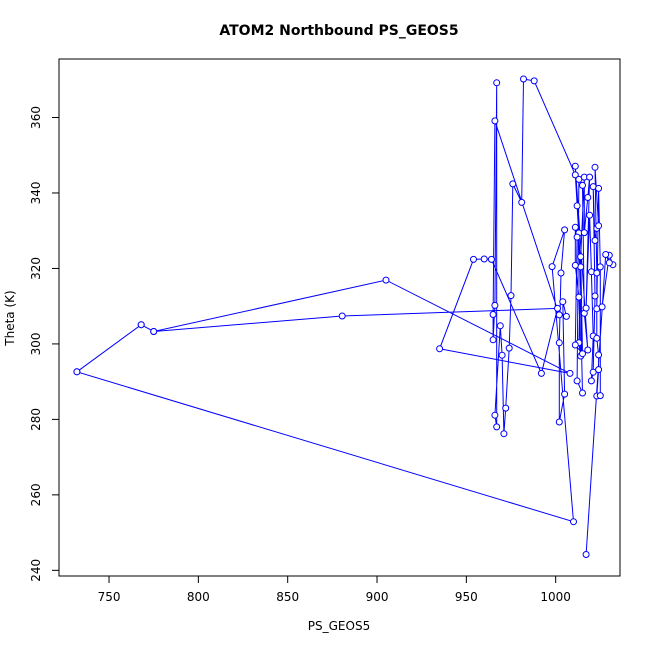  What do you see at coordinates (109, 597) in the screenshot?
I see `x-tick-label: 750` at bounding box center [109, 597].